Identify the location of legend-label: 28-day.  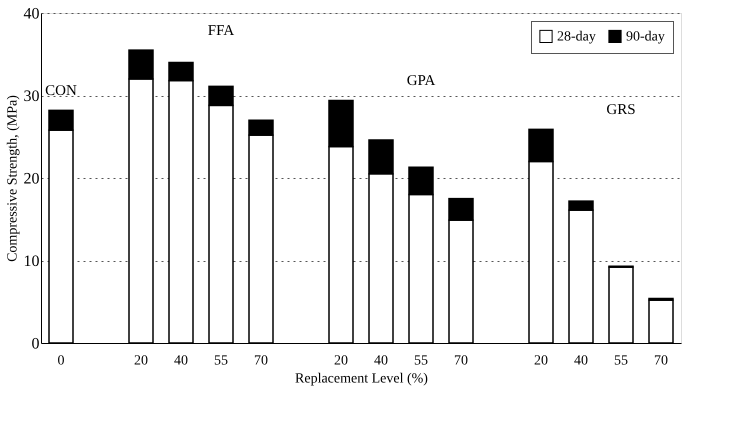
(576, 36).